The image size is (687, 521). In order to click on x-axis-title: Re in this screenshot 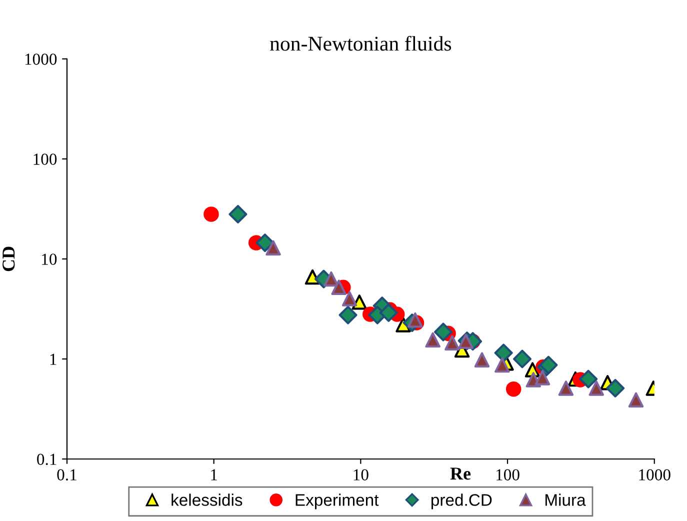, I will do `click(460, 474)`.